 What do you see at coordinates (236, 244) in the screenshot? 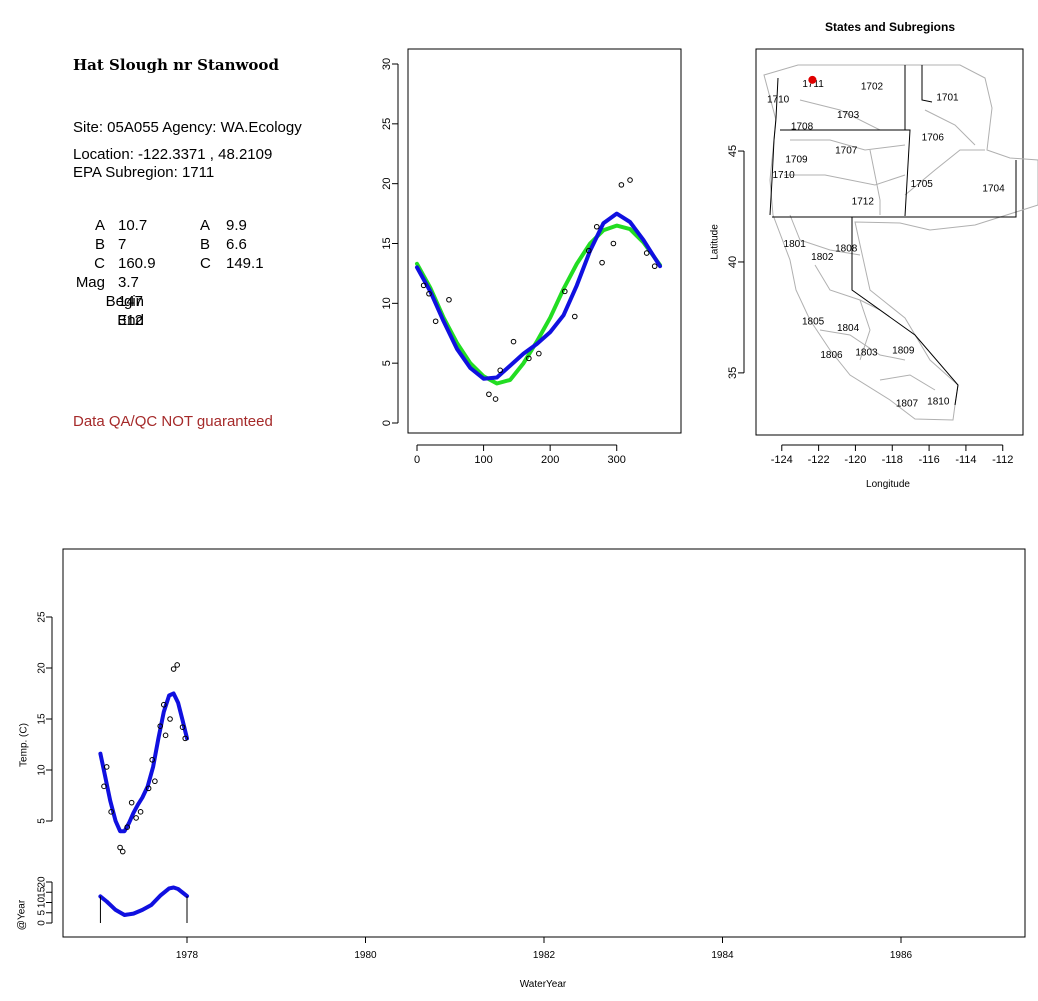
I see `param-value-b2: 6.6` at bounding box center [236, 244].